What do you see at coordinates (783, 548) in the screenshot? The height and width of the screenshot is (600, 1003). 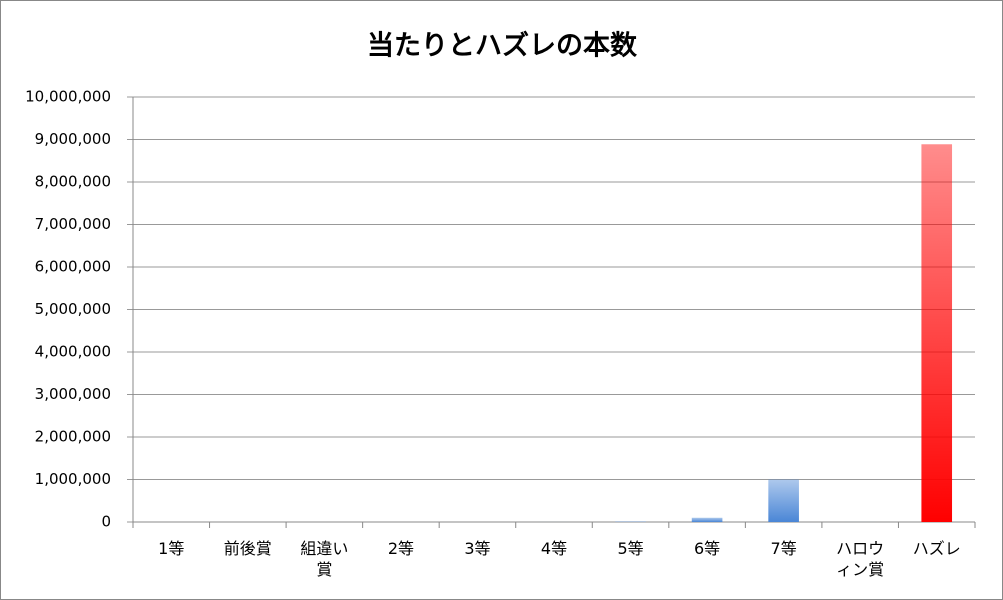 I see `x-tick-label: 7等` at bounding box center [783, 548].